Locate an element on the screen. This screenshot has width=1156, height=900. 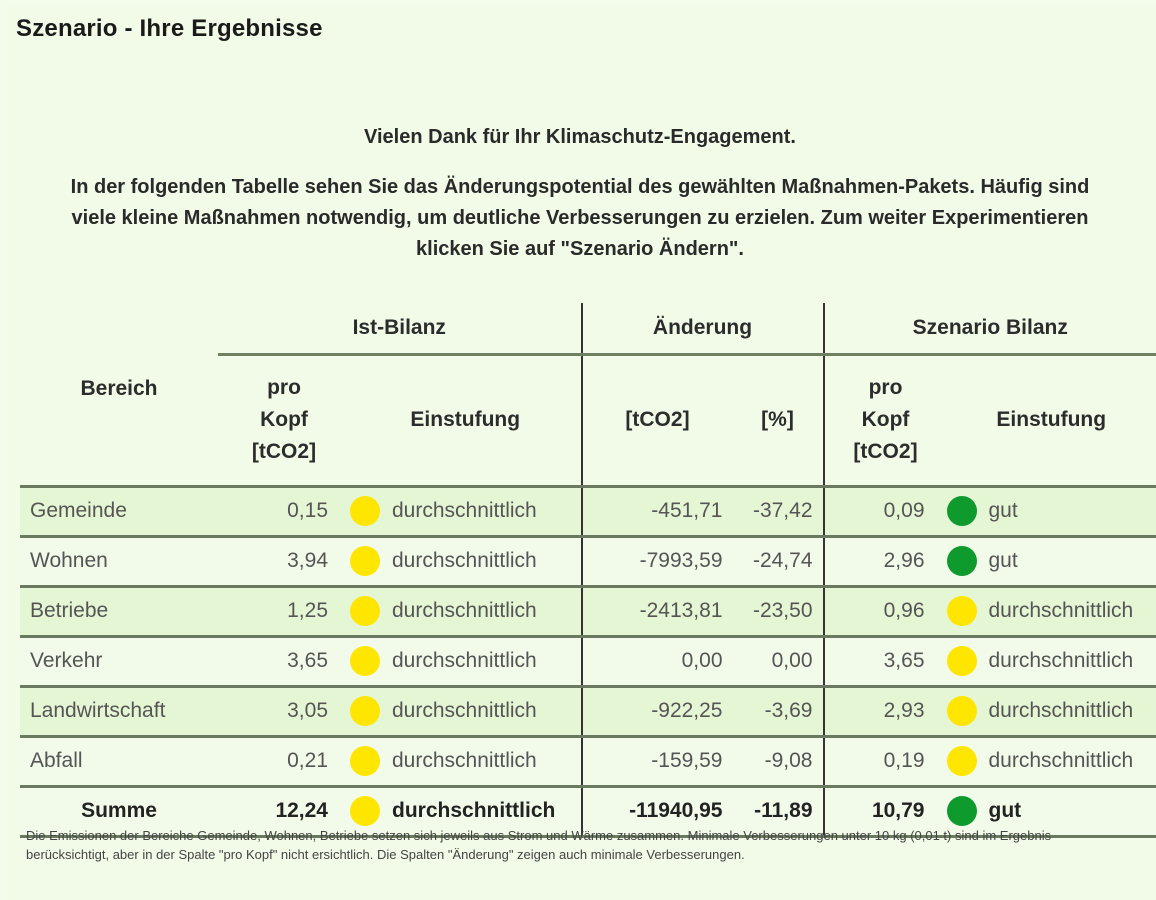
group-header-change: Änderung is located at coordinates (702, 329).